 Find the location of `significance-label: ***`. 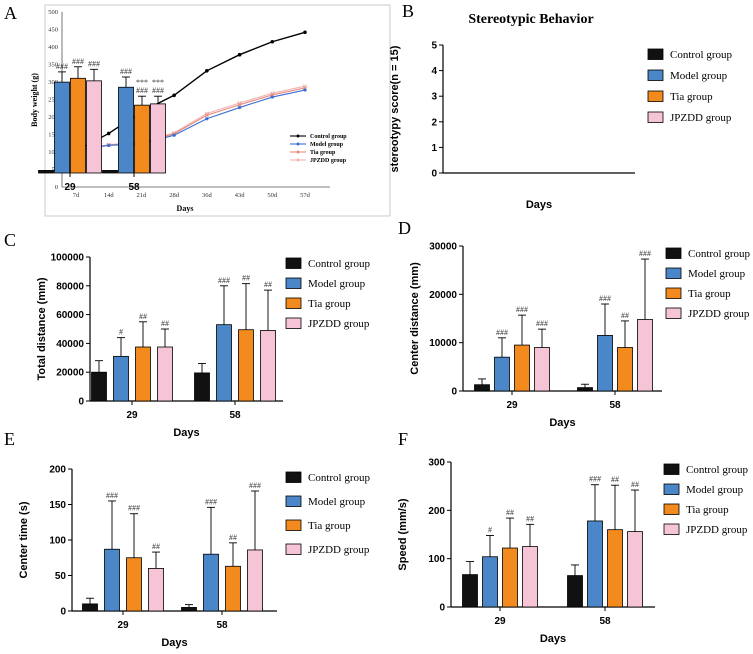

significance-label: *** is located at coordinates (142, 82).